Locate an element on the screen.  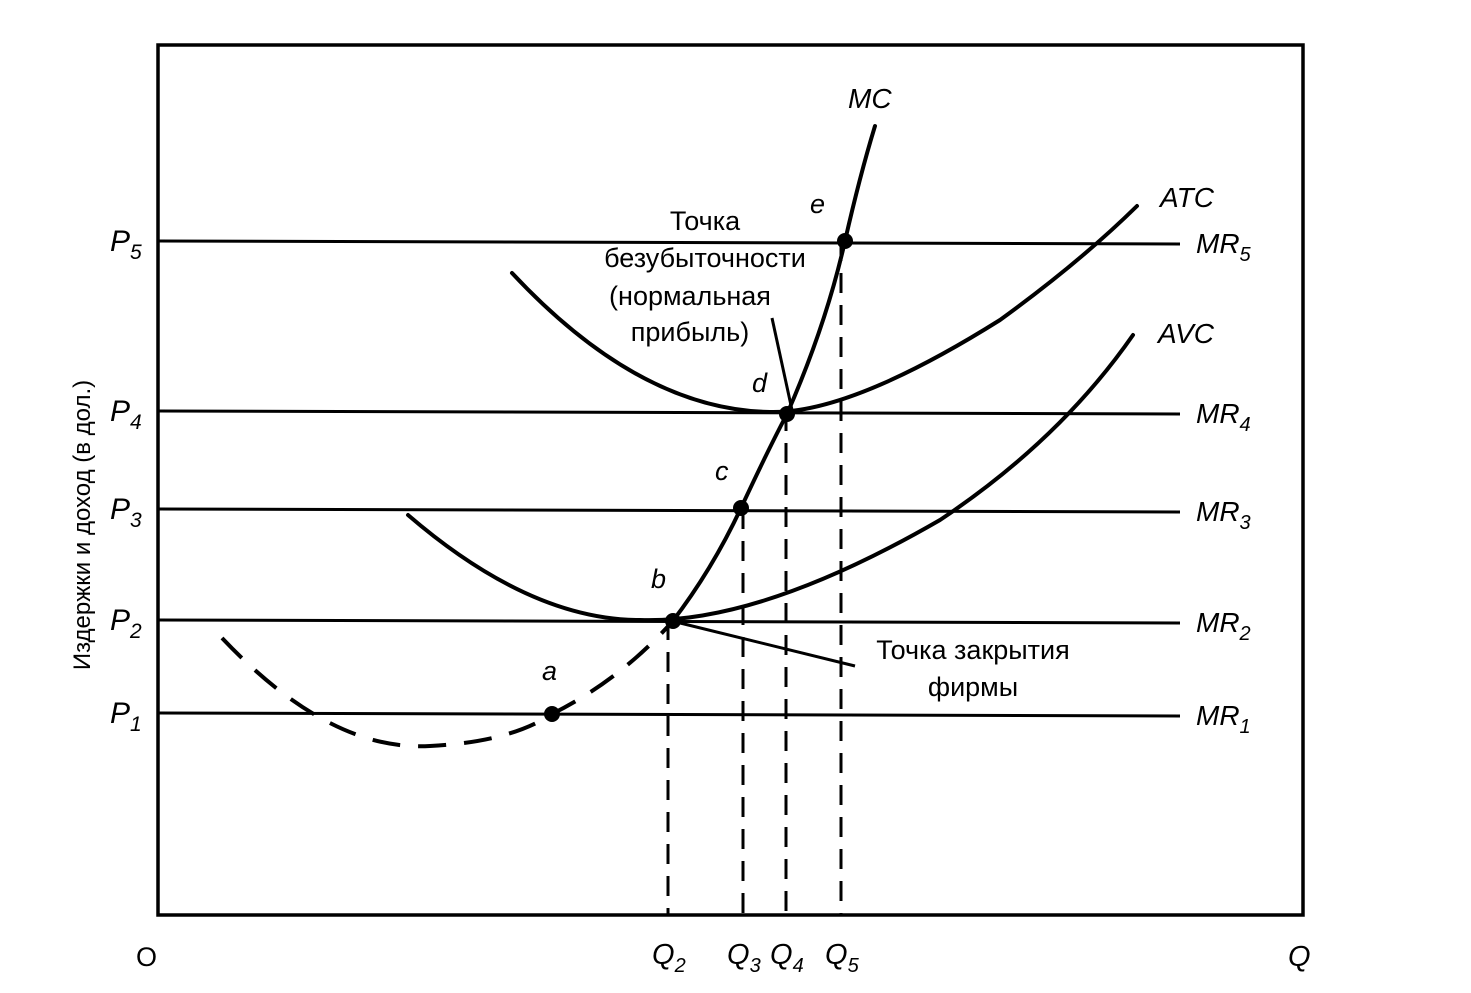
point-label-a: a is located at coordinates (549, 671).